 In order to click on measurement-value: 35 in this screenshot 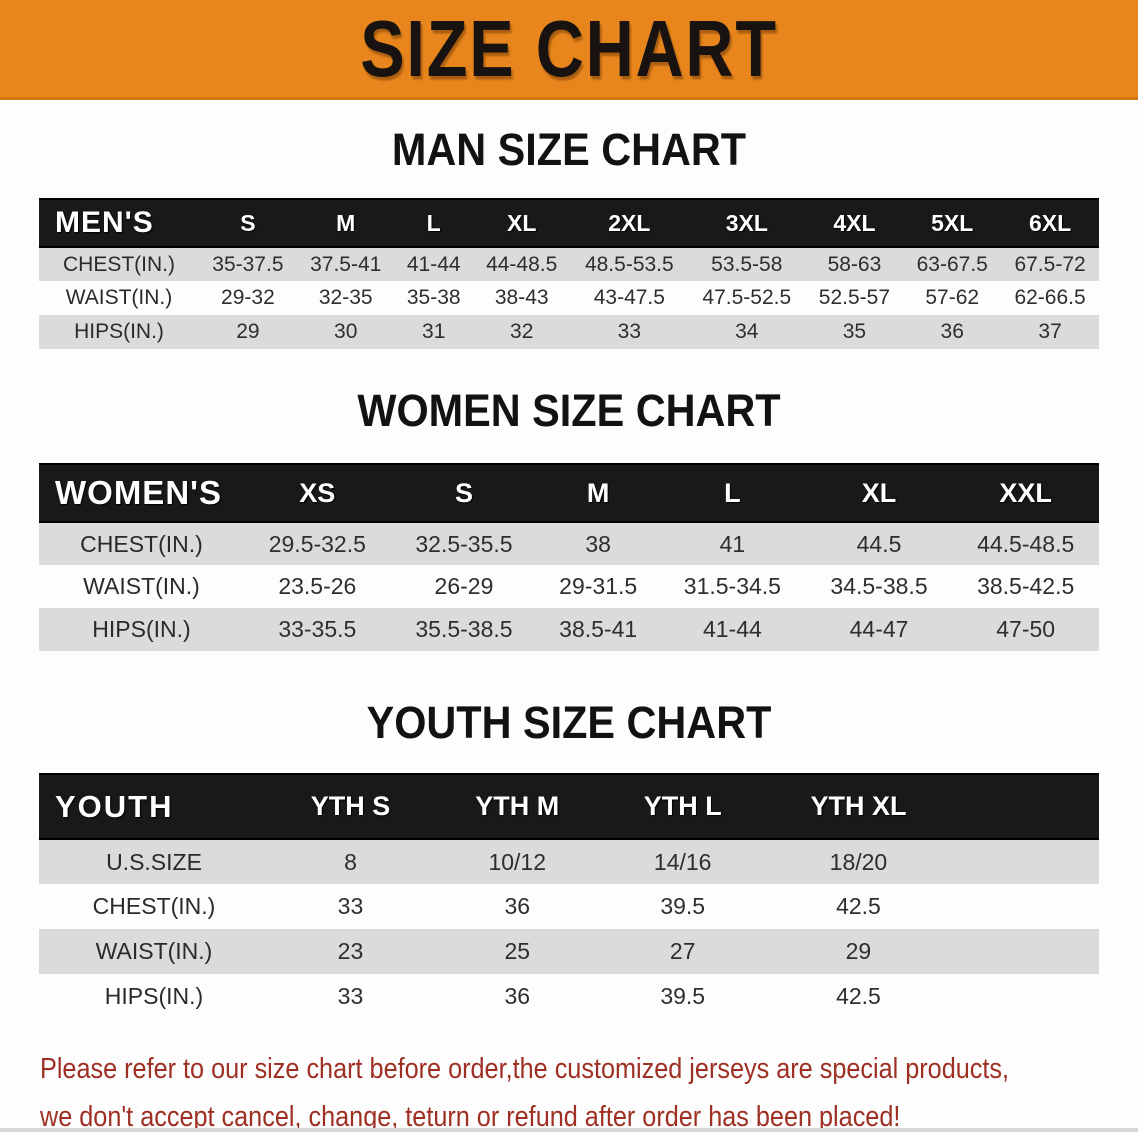, I will do `click(854, 331)`.